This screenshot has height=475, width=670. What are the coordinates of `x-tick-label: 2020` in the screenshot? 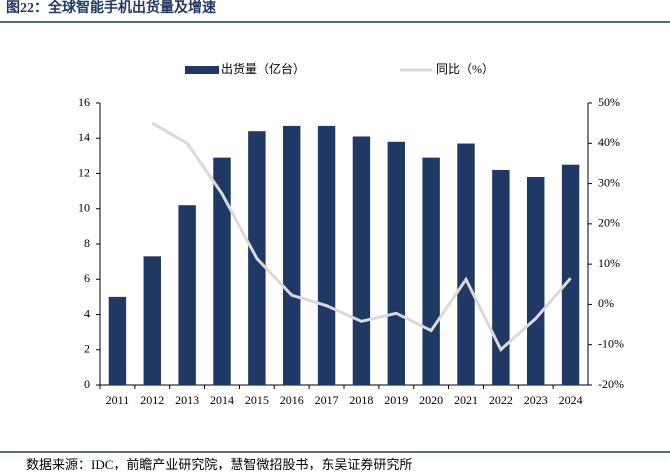 It's located at (431, 400).